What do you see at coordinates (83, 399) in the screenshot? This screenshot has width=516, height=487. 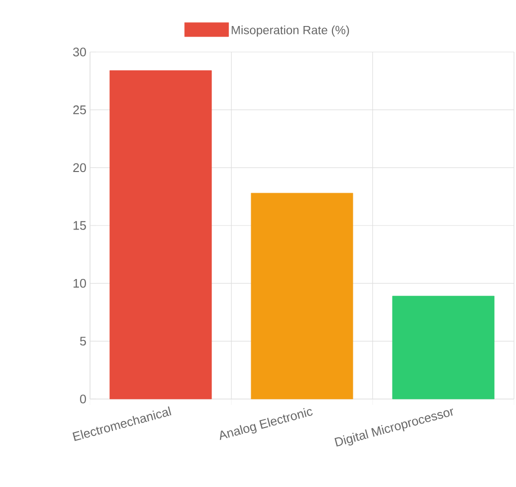 I see `y-tick-label: 0` at bounding box center [83, 399].